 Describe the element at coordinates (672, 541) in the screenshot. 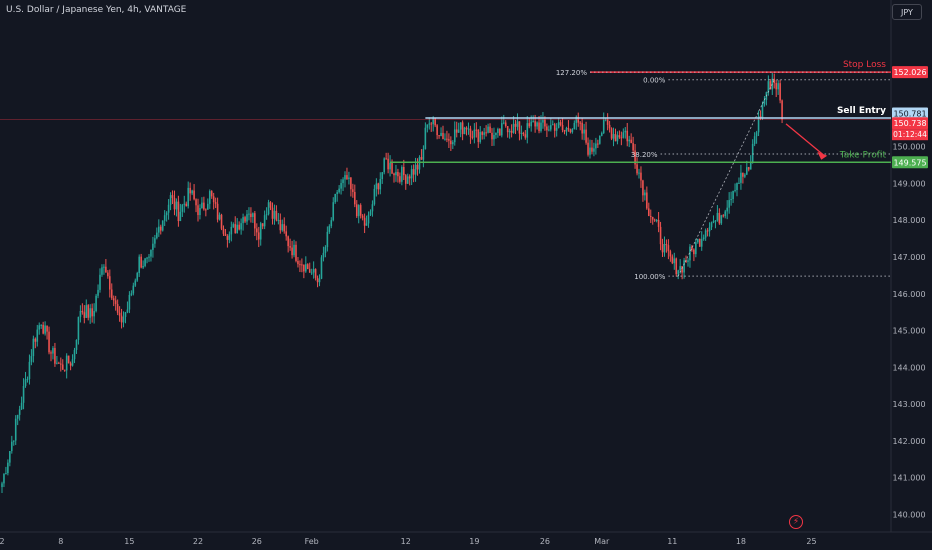

I see `x-tick-label: 11` at that location.